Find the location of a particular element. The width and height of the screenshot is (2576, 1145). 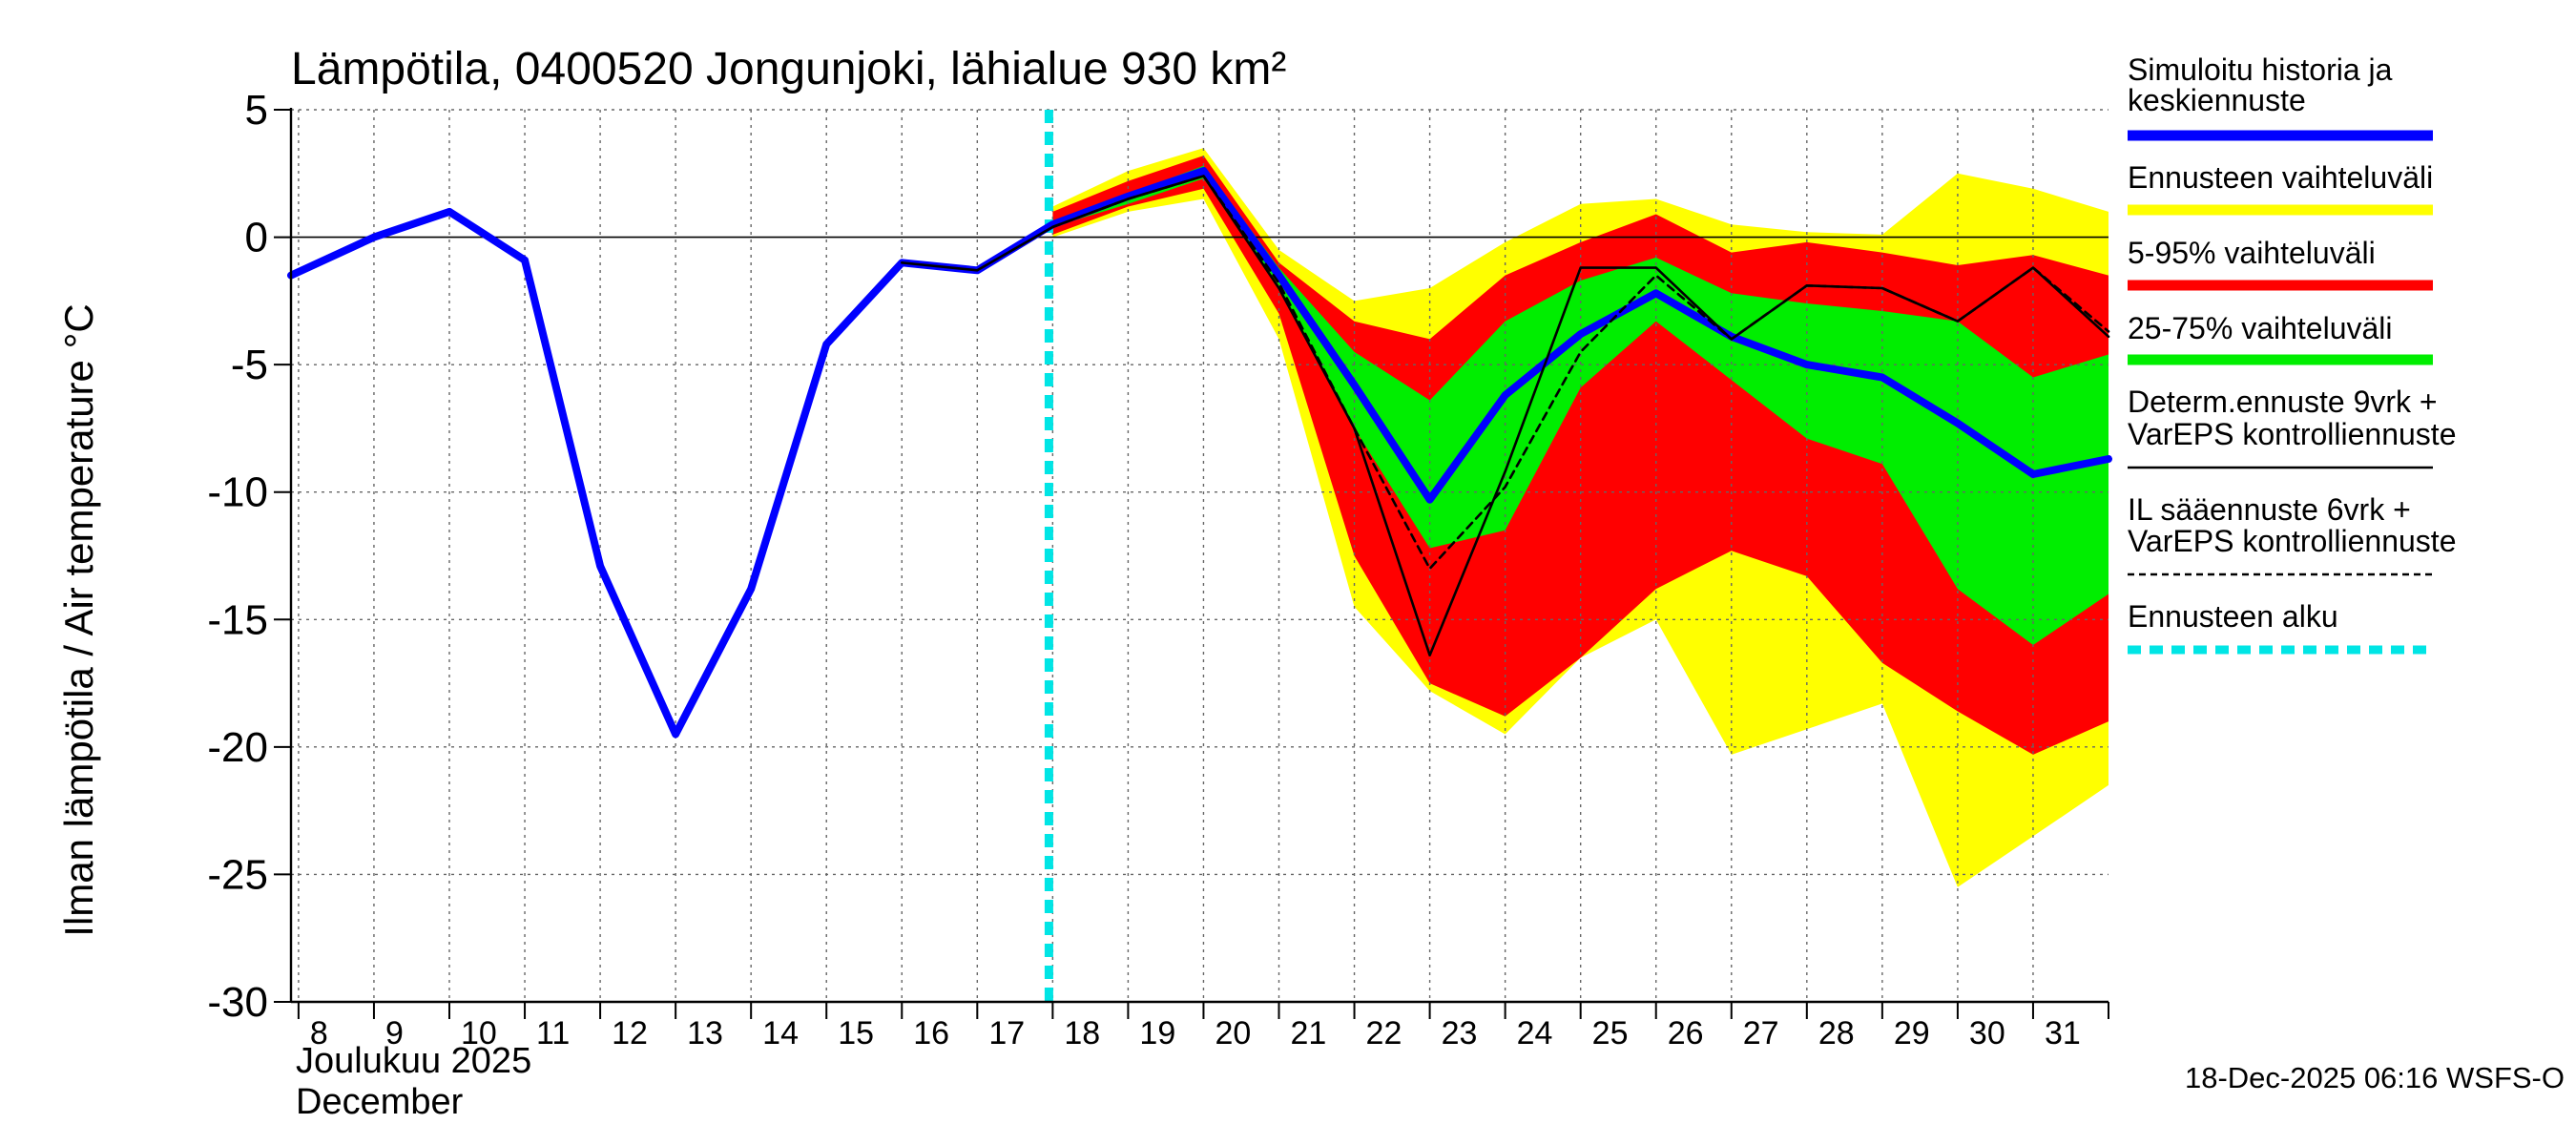

x-tick-label: 19 is located at coordinates (1157, 1033).